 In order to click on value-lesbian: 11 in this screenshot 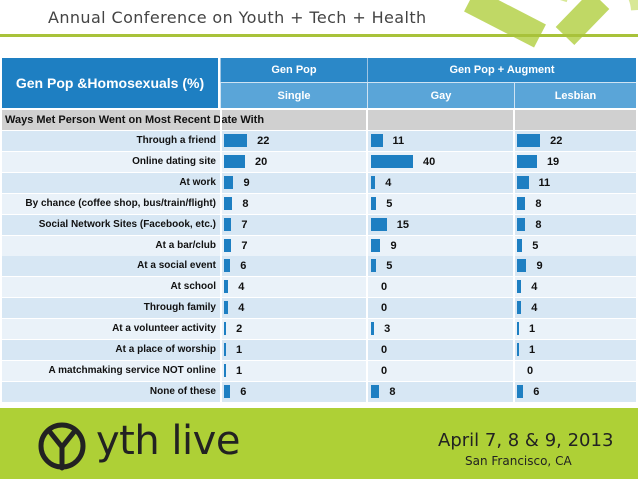, I will do `click(544, 182)`.